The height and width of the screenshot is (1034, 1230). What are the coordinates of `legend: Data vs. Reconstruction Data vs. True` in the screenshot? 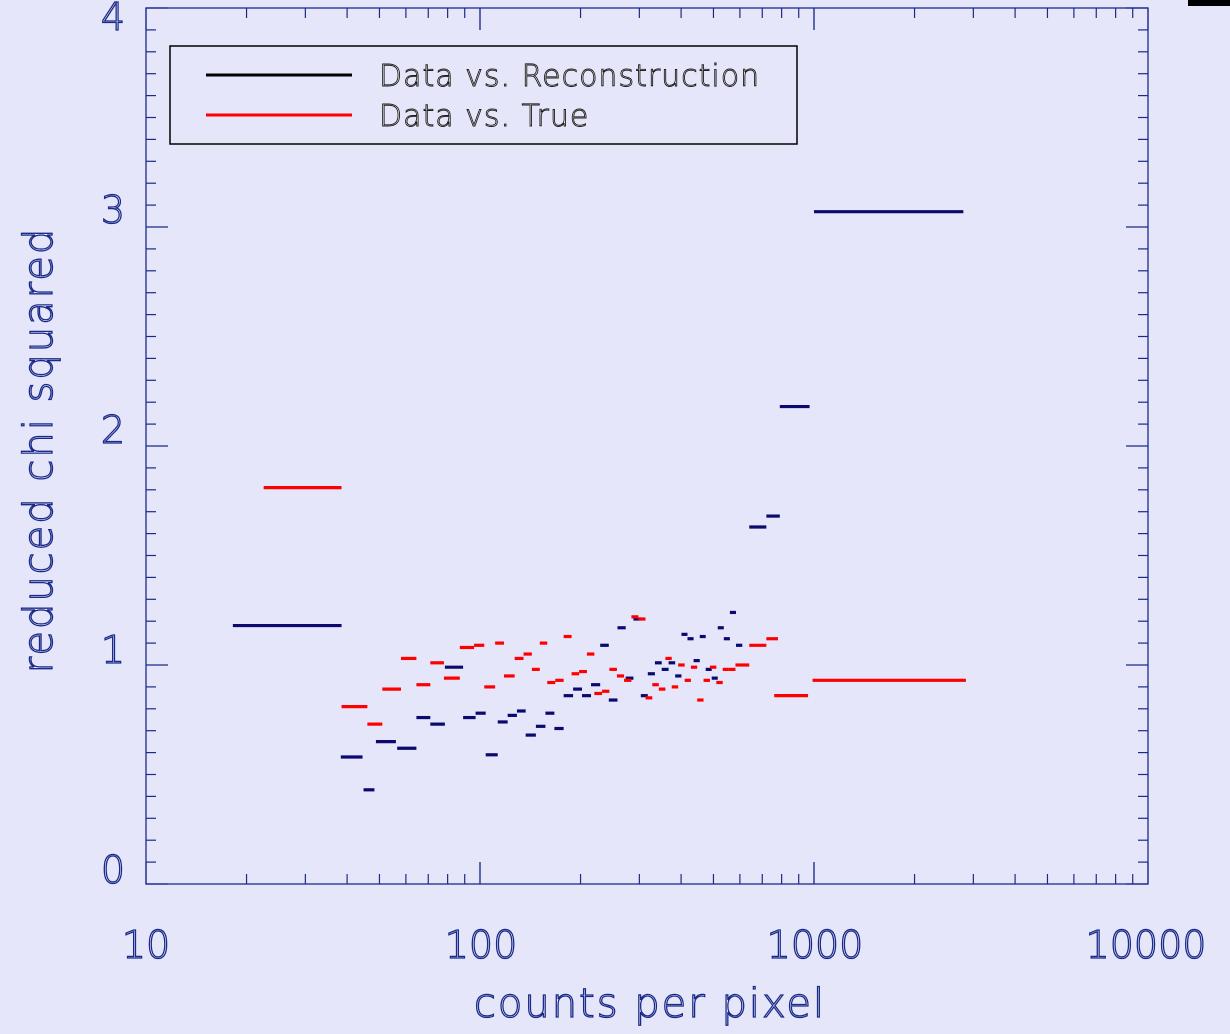 It's located at (483, 95).